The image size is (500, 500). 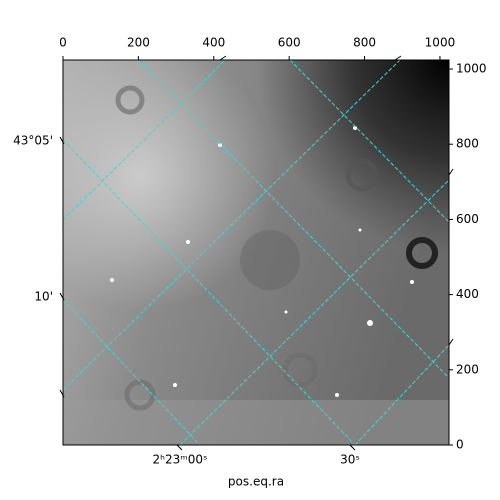 I want to click on y-tick-label: 400, so click(x=467, y=294).